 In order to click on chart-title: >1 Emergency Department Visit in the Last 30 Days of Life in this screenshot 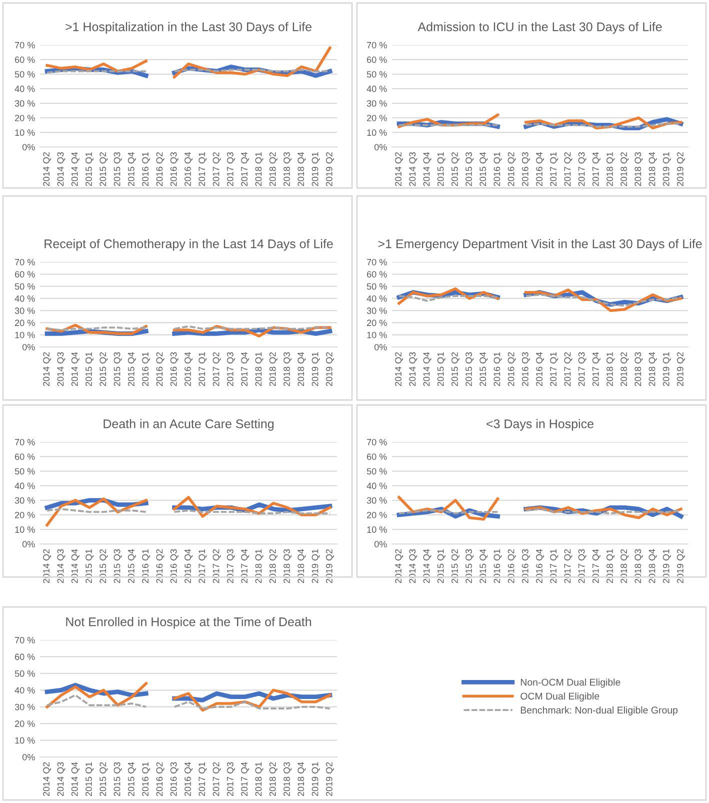, I will do `click(540, 245)`.